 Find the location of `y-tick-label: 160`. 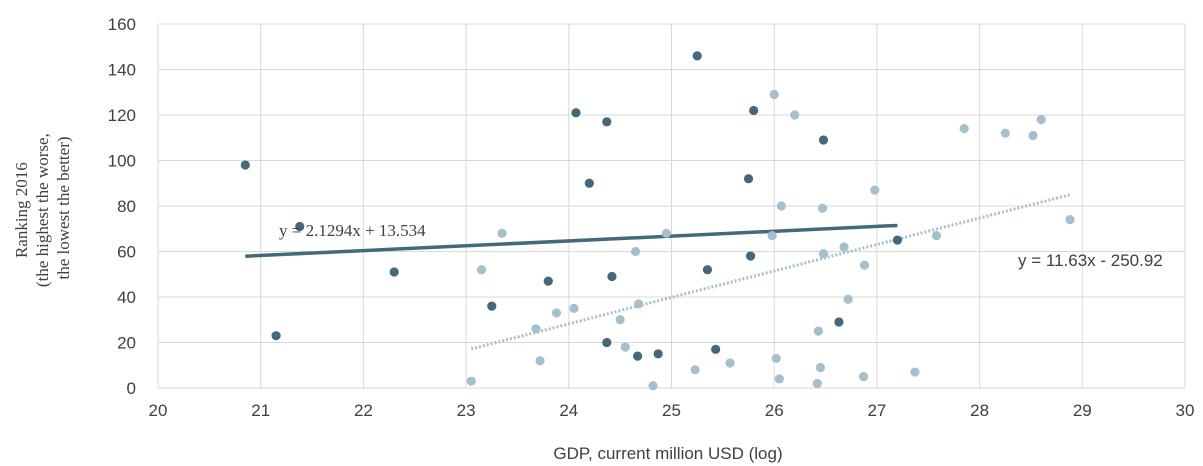

y-tick-label: 160 is located at coordinates (122, 24).